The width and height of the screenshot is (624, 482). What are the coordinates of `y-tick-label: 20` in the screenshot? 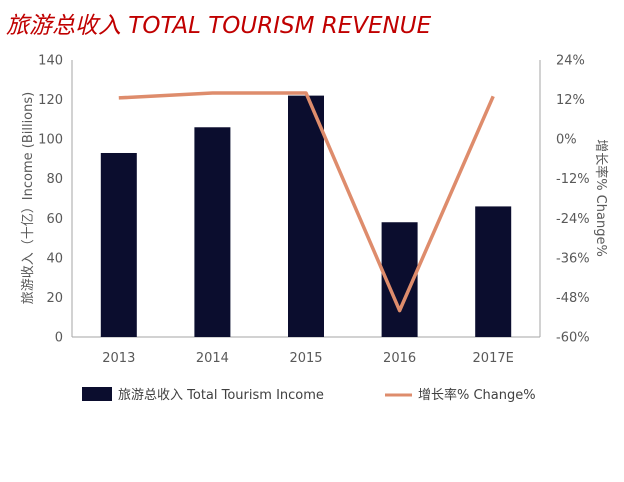 It's located at (54, 298).